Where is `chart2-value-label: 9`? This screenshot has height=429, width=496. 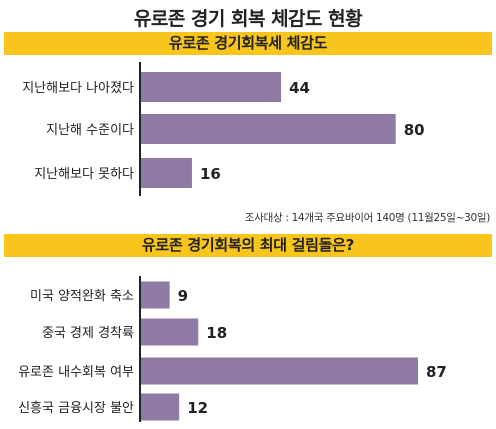
chart2-value-label: 9 is located at coordinates (183, 296).